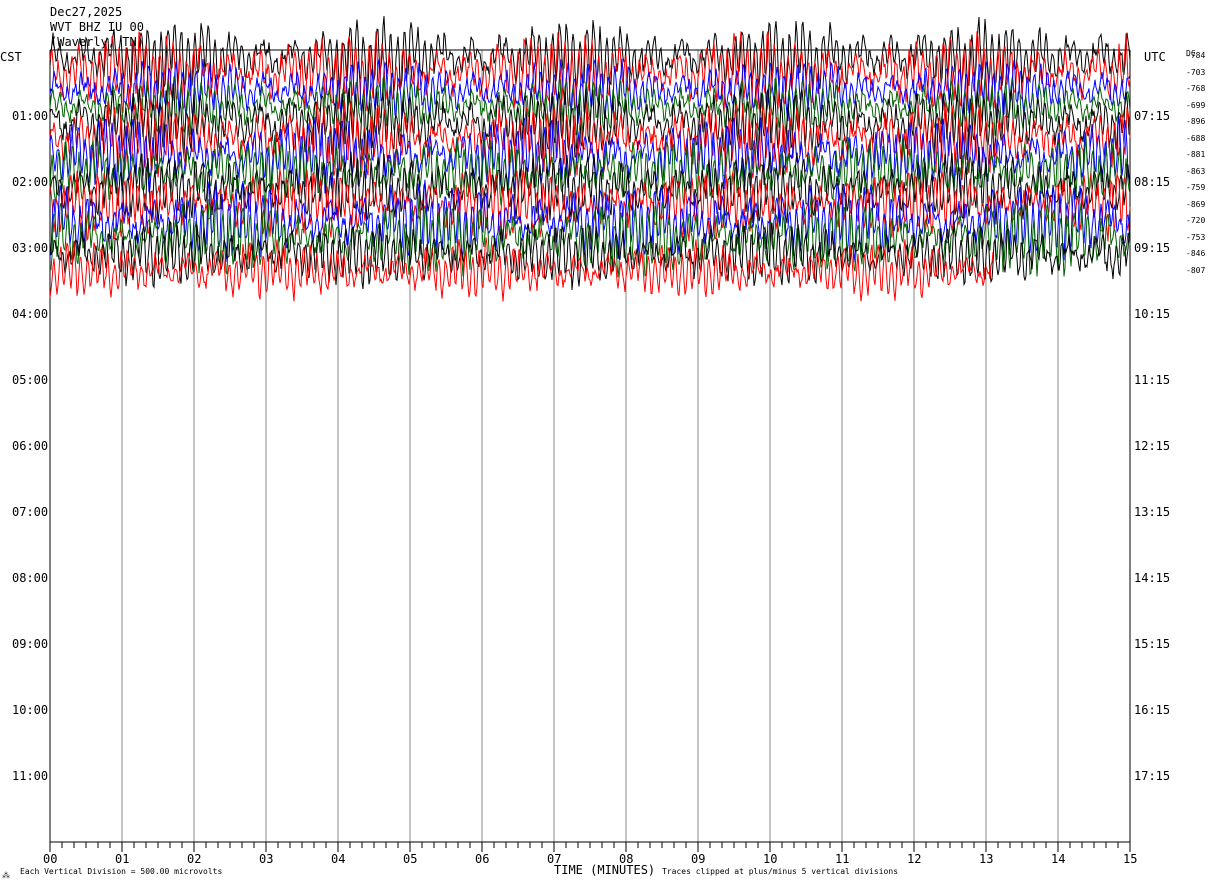  I want to click on right-time-label: 13:15, so click(1152, 512).